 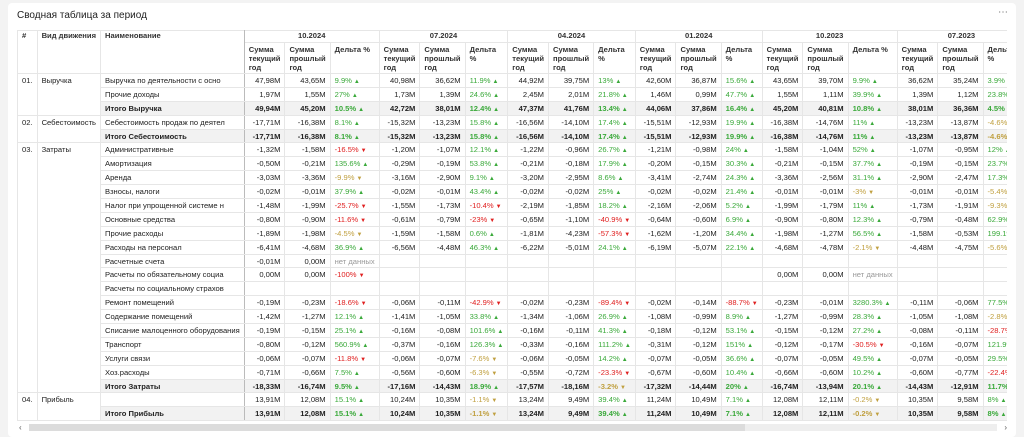 What do you see at coordinates (655, 247) in the screenshot?
I see `cell-current-year: -6,19M` at bounding box center [655, 247].